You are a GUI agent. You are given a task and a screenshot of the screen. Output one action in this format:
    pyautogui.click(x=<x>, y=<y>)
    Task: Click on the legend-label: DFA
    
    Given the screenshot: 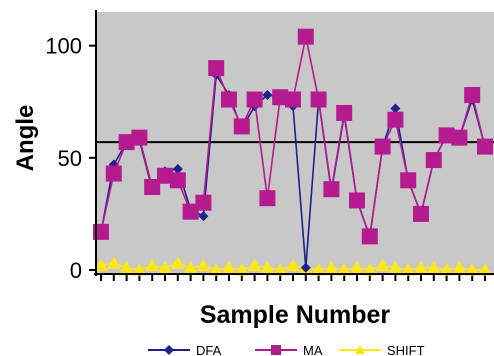 What is the action you would take?
    pyautogui.click(x=209, y=349)
    